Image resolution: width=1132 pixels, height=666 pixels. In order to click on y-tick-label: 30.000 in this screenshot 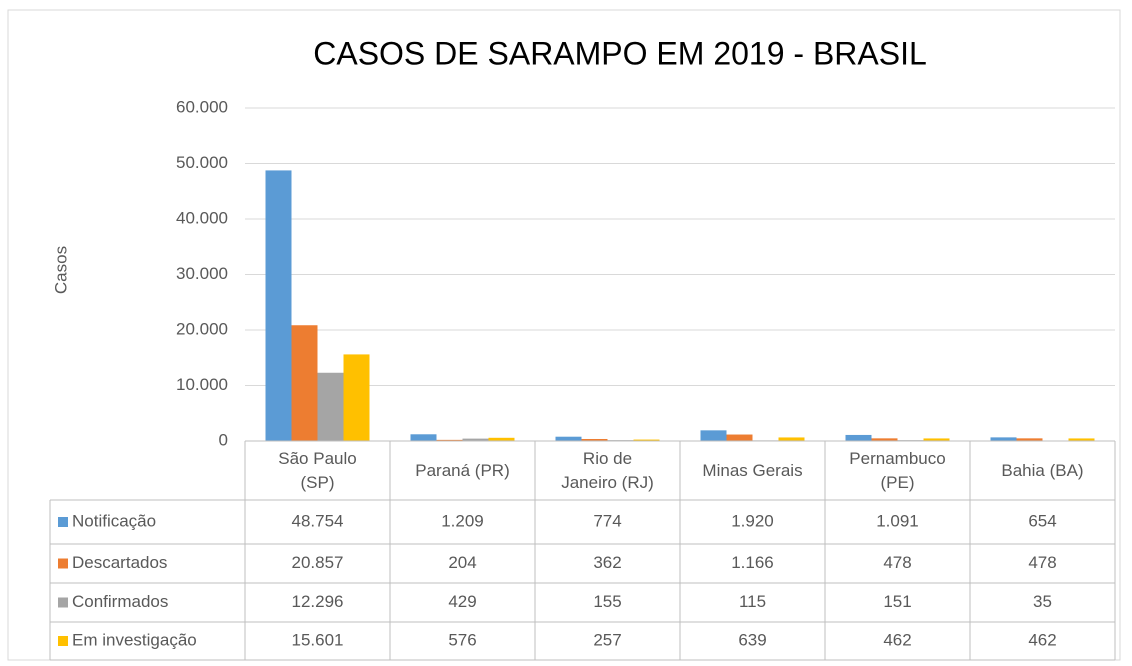, I will do `click(202, 273)`.